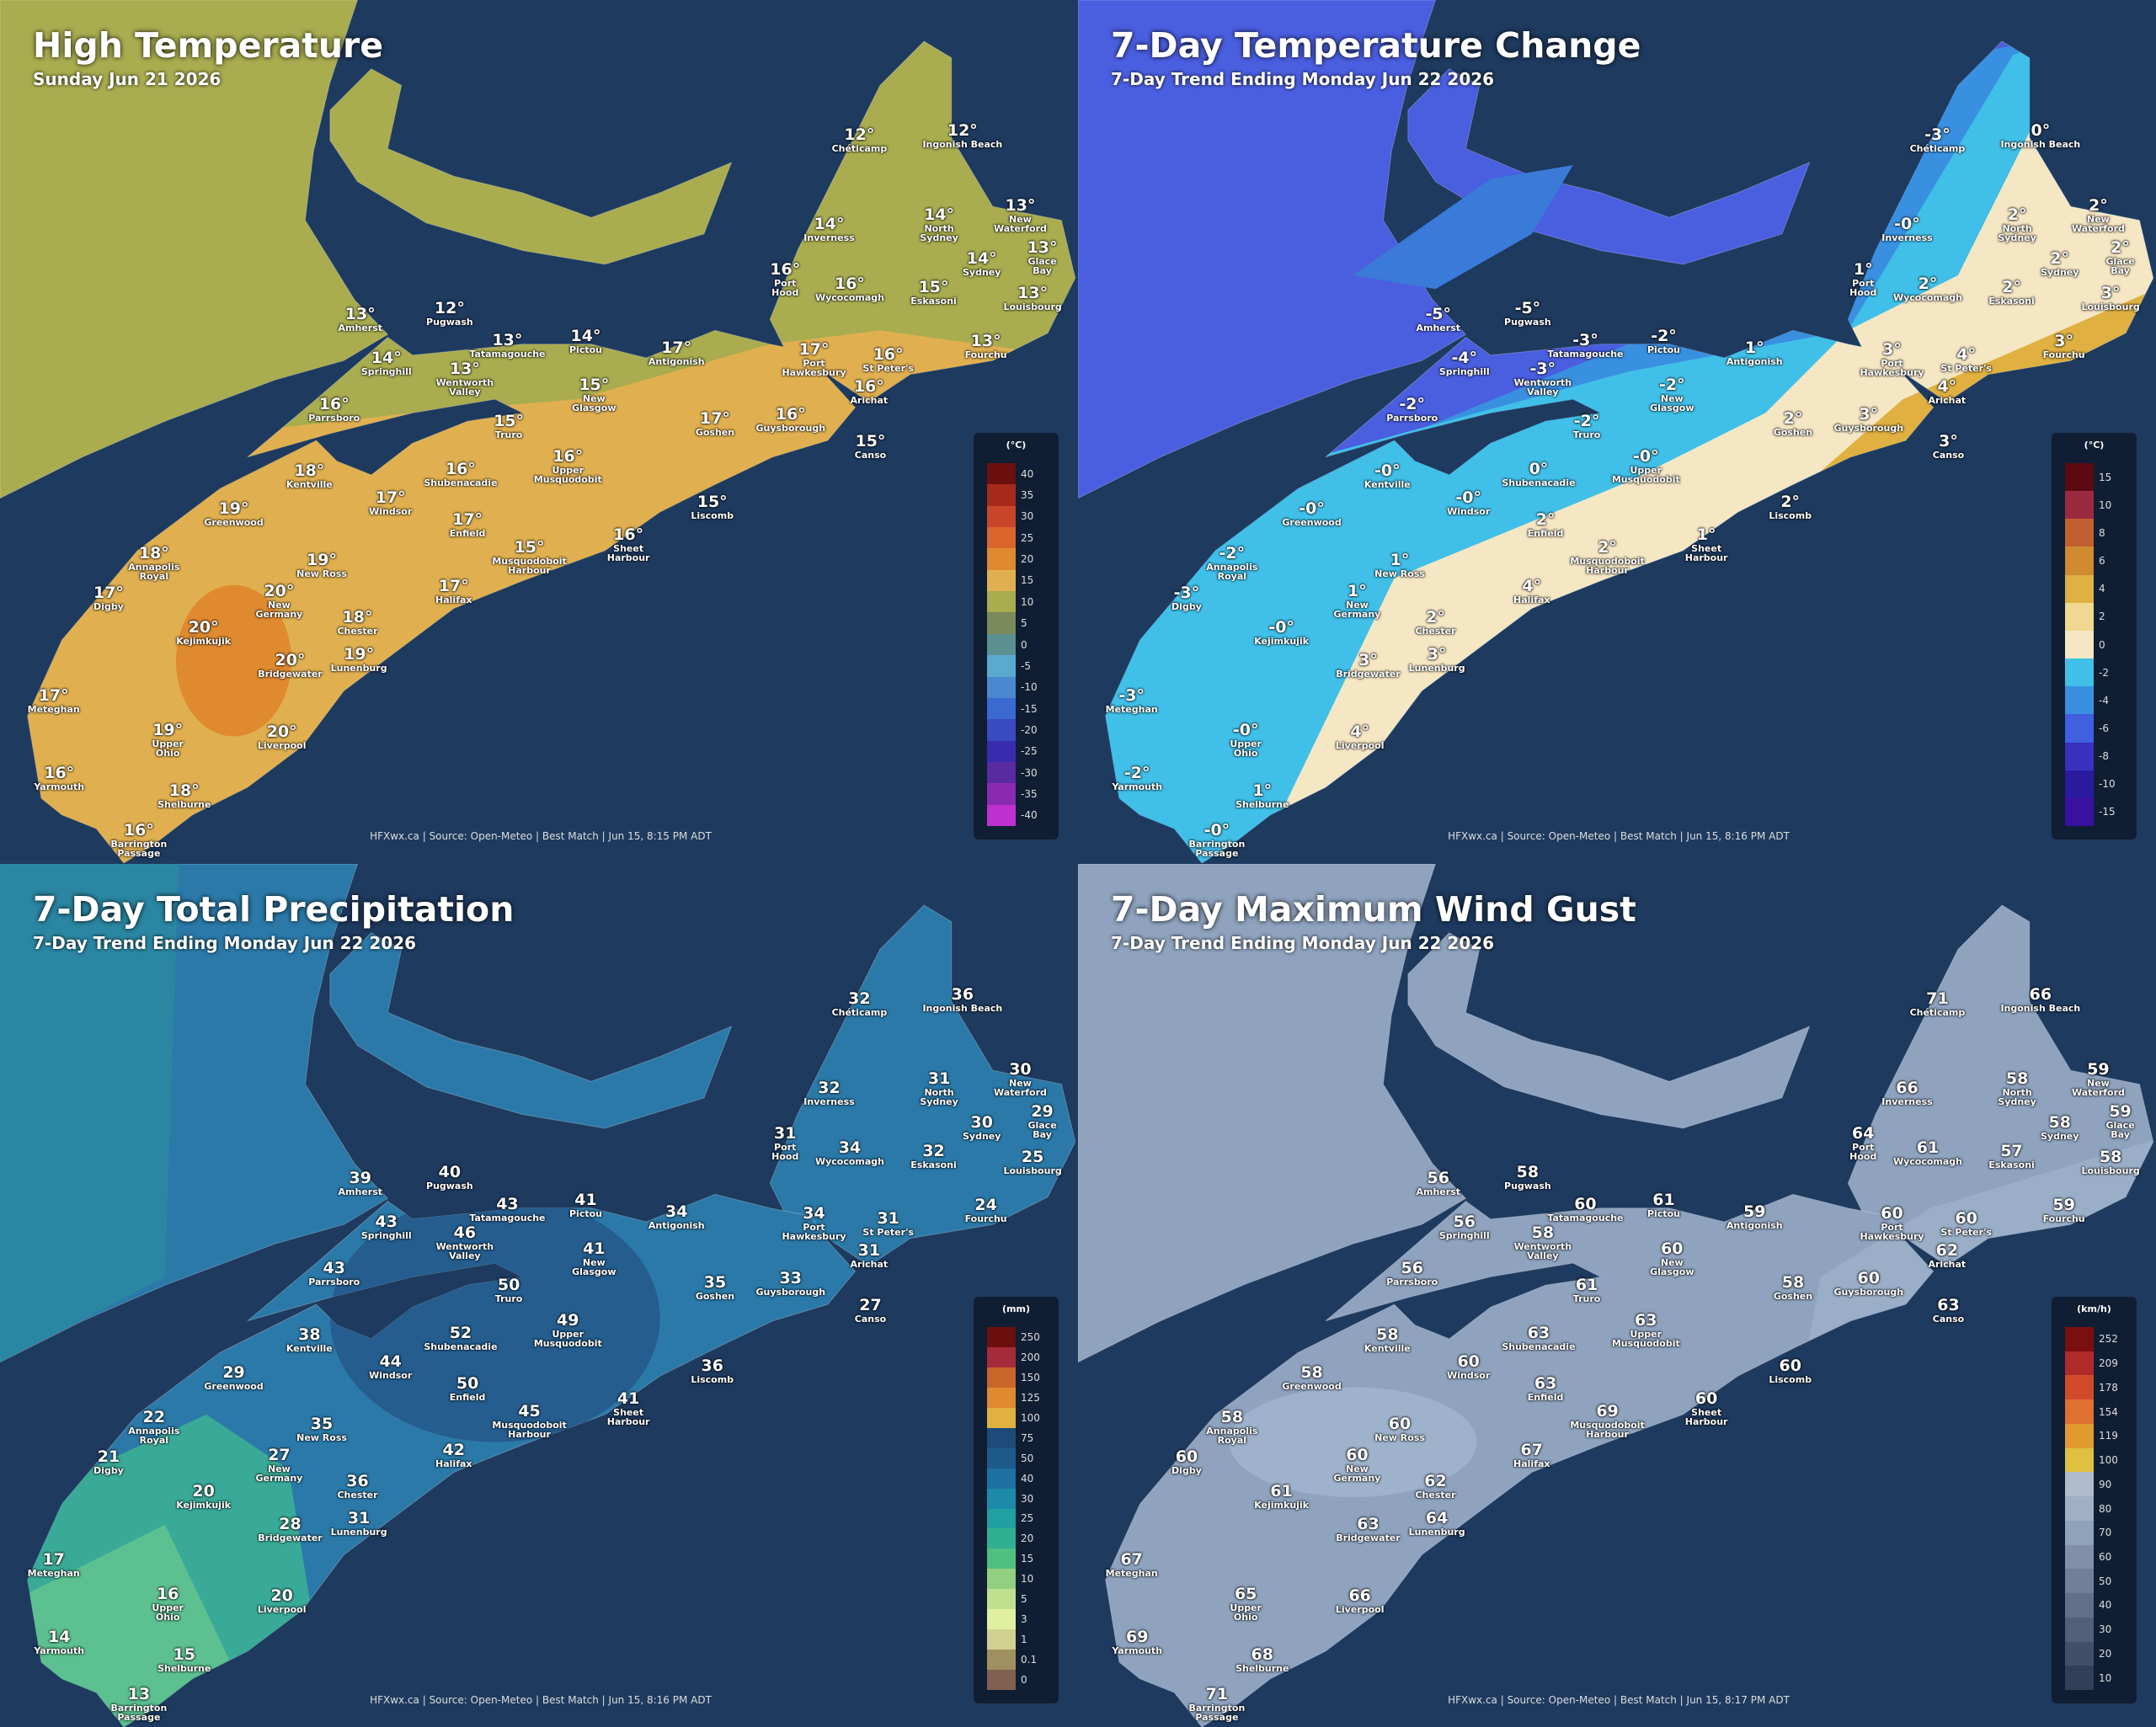 Image resolution: width=2156 pixels, height=1727 pixels. What do you see at coordinates (509, 1290) in the screenshot?
I see `city-label: 50 Truro` at bounding box center [509, 1290].